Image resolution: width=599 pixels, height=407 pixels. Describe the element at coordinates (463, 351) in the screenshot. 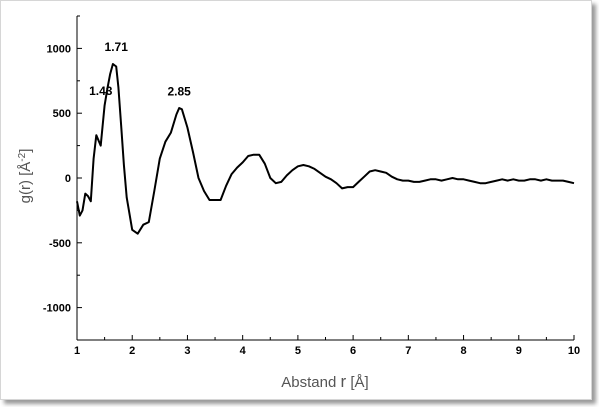

I see `x-tick-label: 8` at that location.